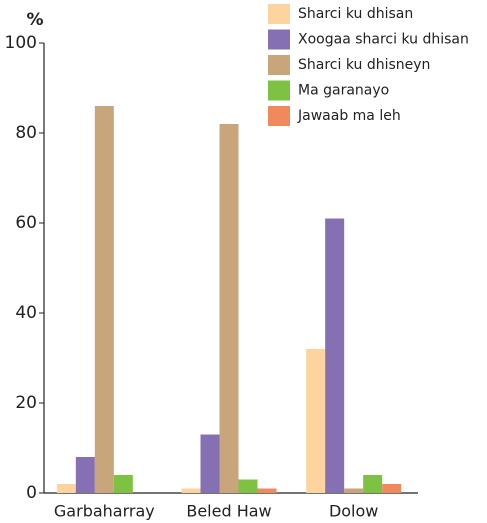 This screenshot has height=523, width=487. Describe the element at coordinates (353, 511) in the screenshot. I see `x-tick-label: Dolow` at that location.